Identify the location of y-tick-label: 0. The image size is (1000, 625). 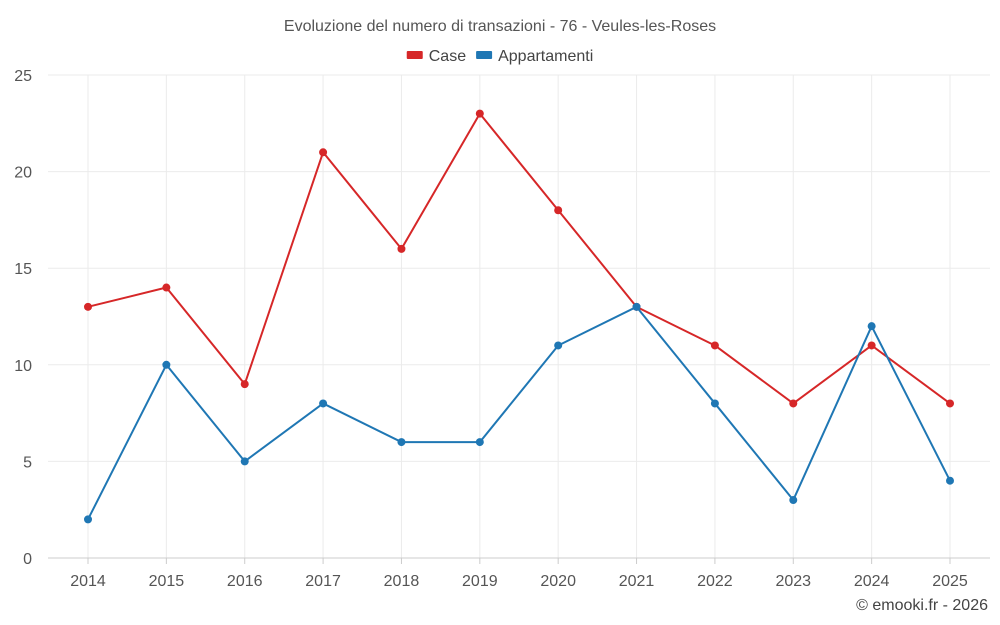
(27, 559).